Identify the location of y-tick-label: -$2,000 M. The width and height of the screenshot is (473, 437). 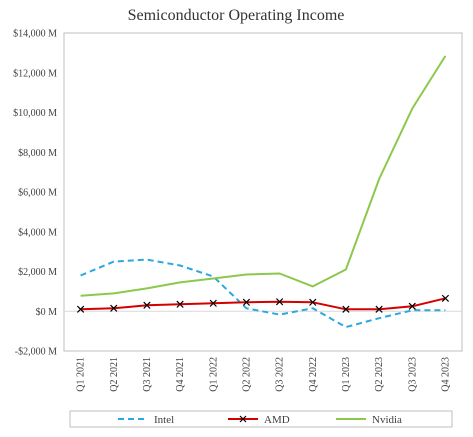
(36, 352).